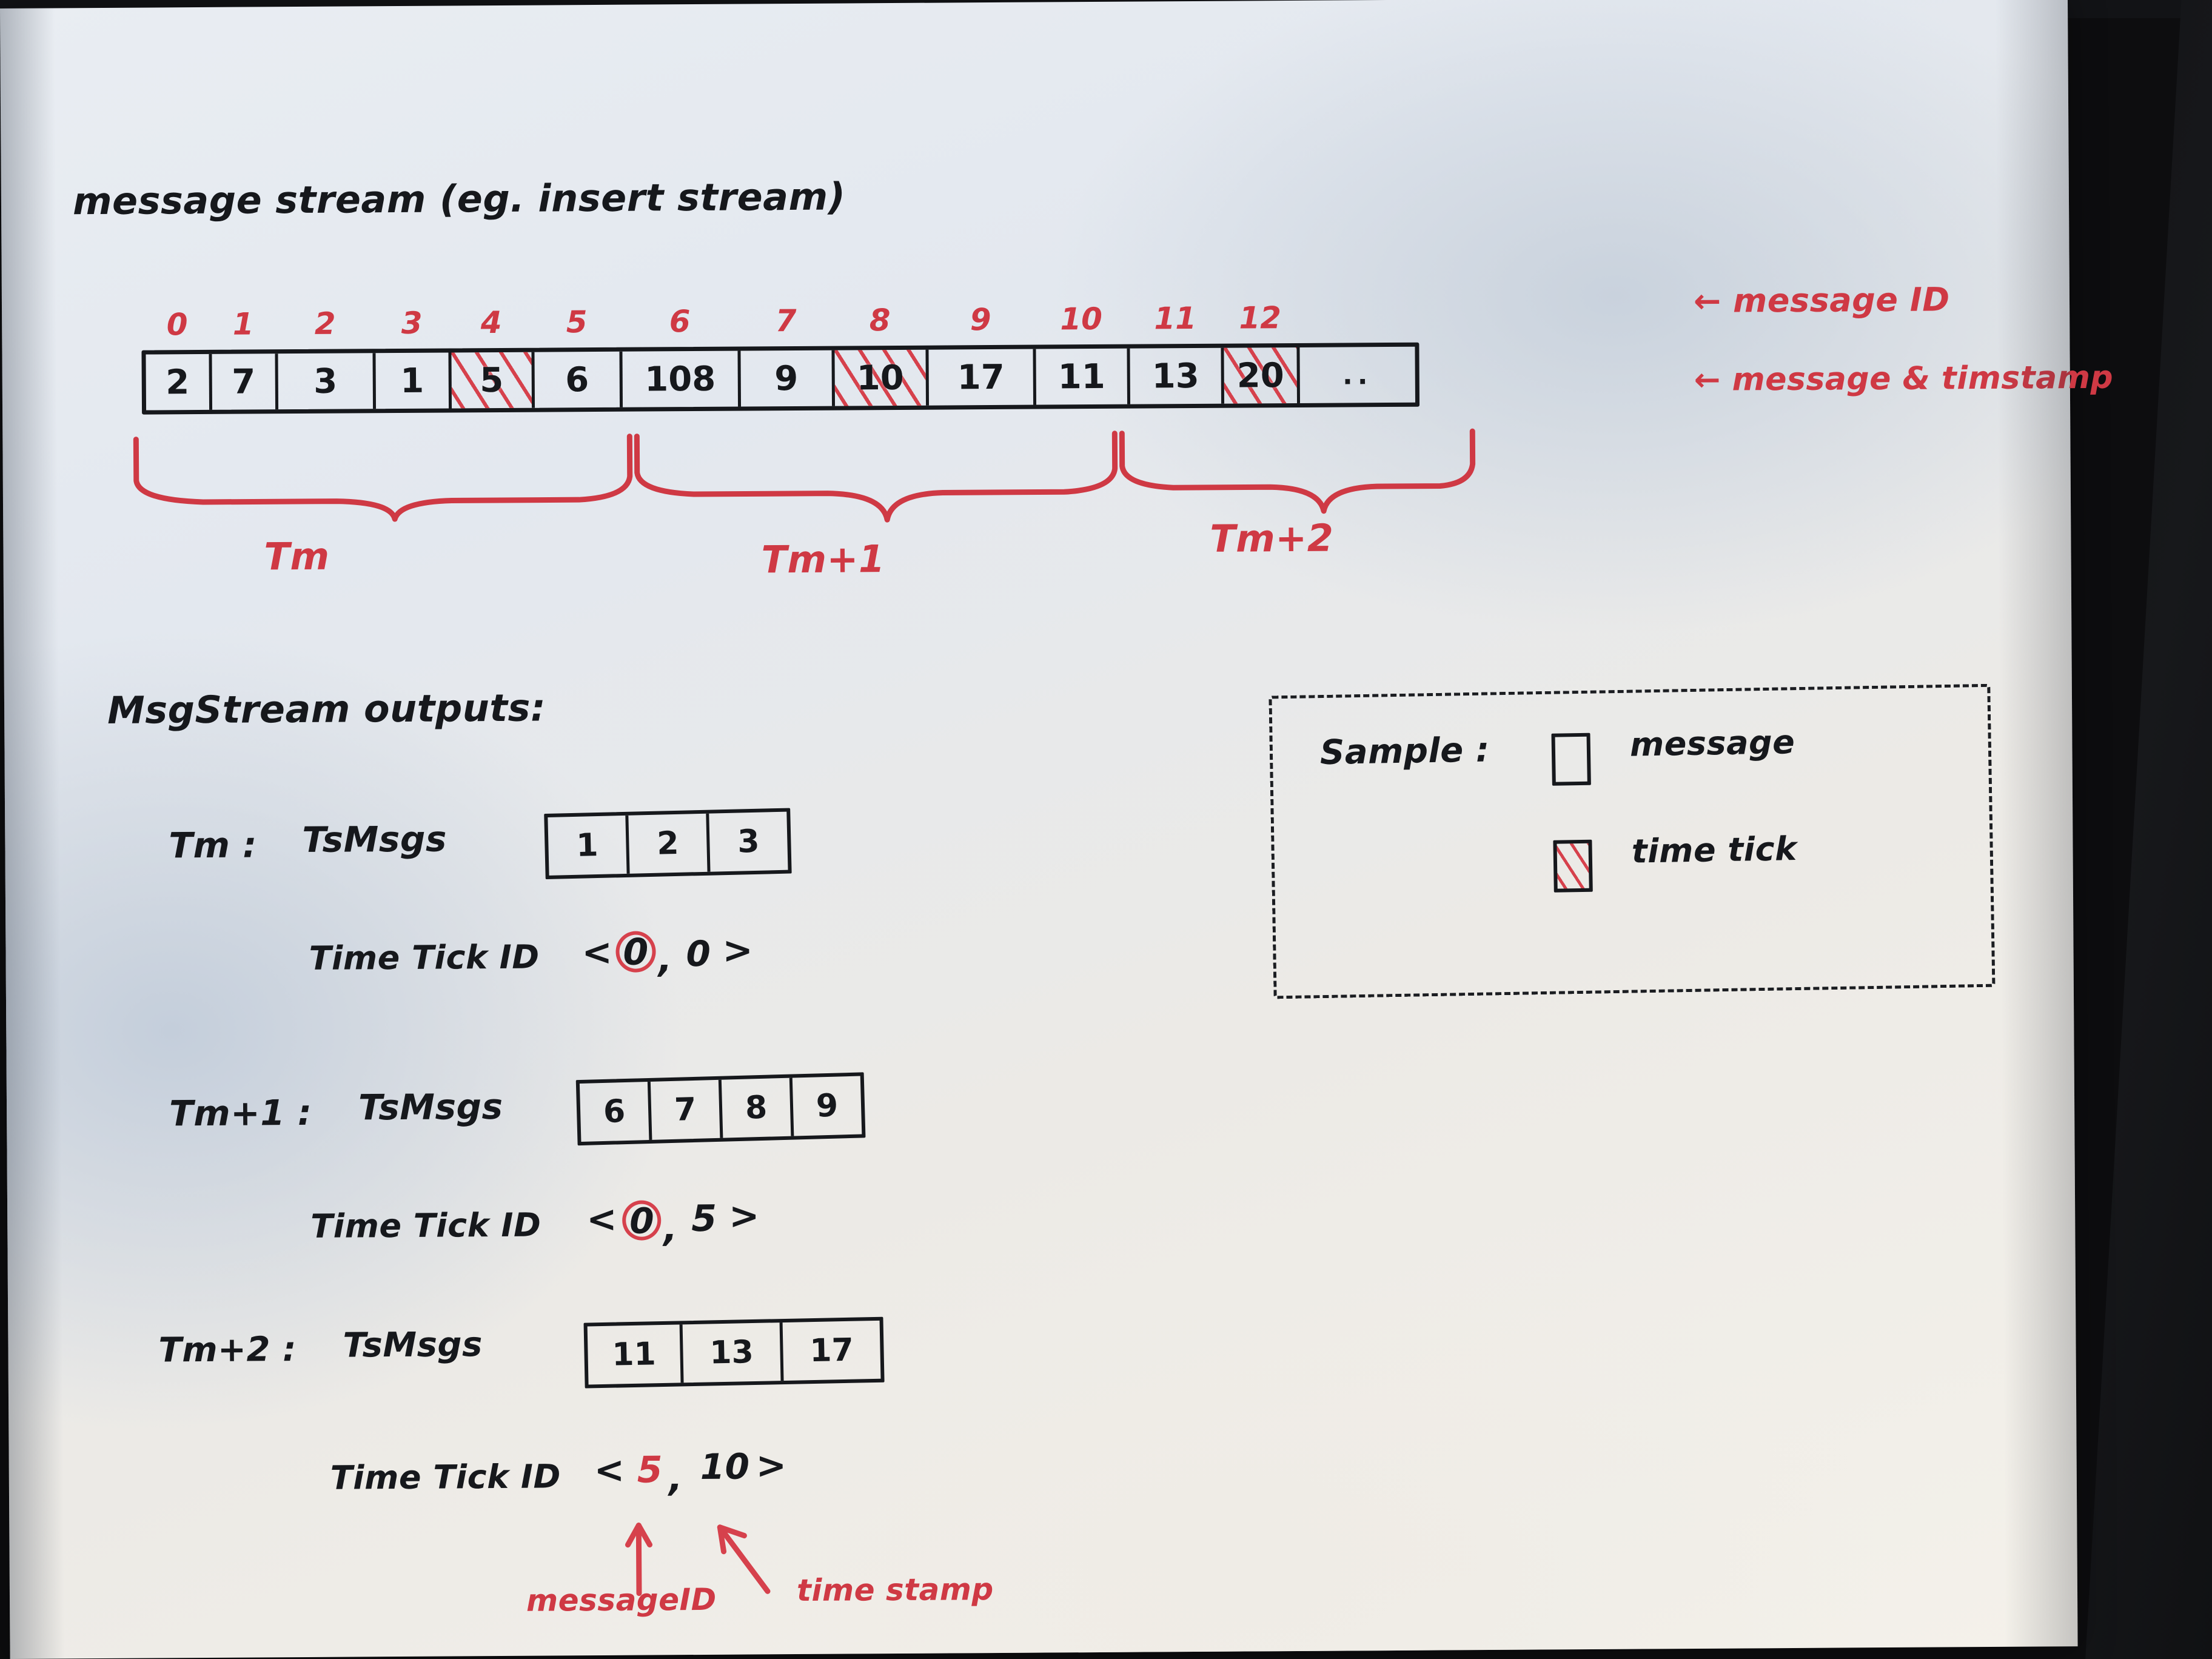 The width and height of the screenshot is (2212, 1659). I want to click on annotation-message-timestamp: ← message & timstamp, so click(1904, 378).